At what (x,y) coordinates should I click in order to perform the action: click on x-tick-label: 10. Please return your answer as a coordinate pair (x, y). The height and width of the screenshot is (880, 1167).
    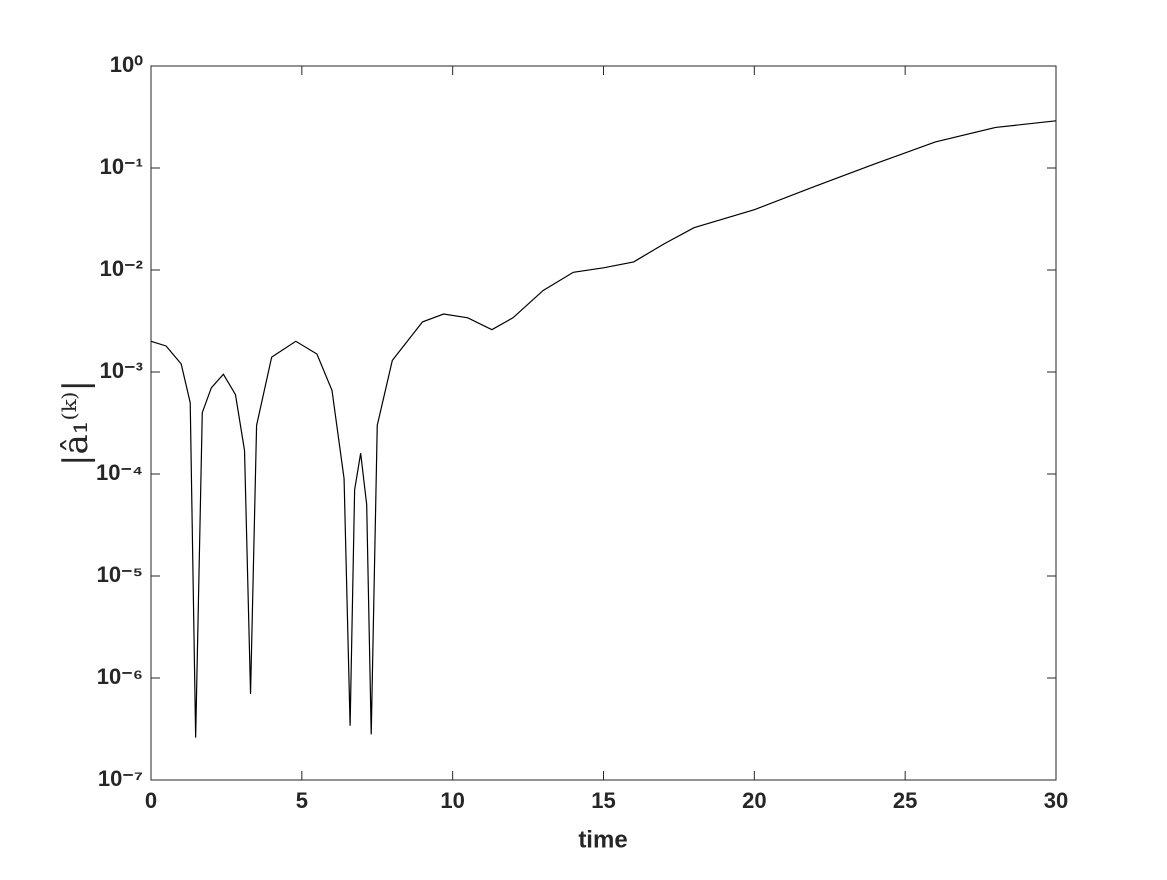
    Looking at the image, I should click on (452, 800).